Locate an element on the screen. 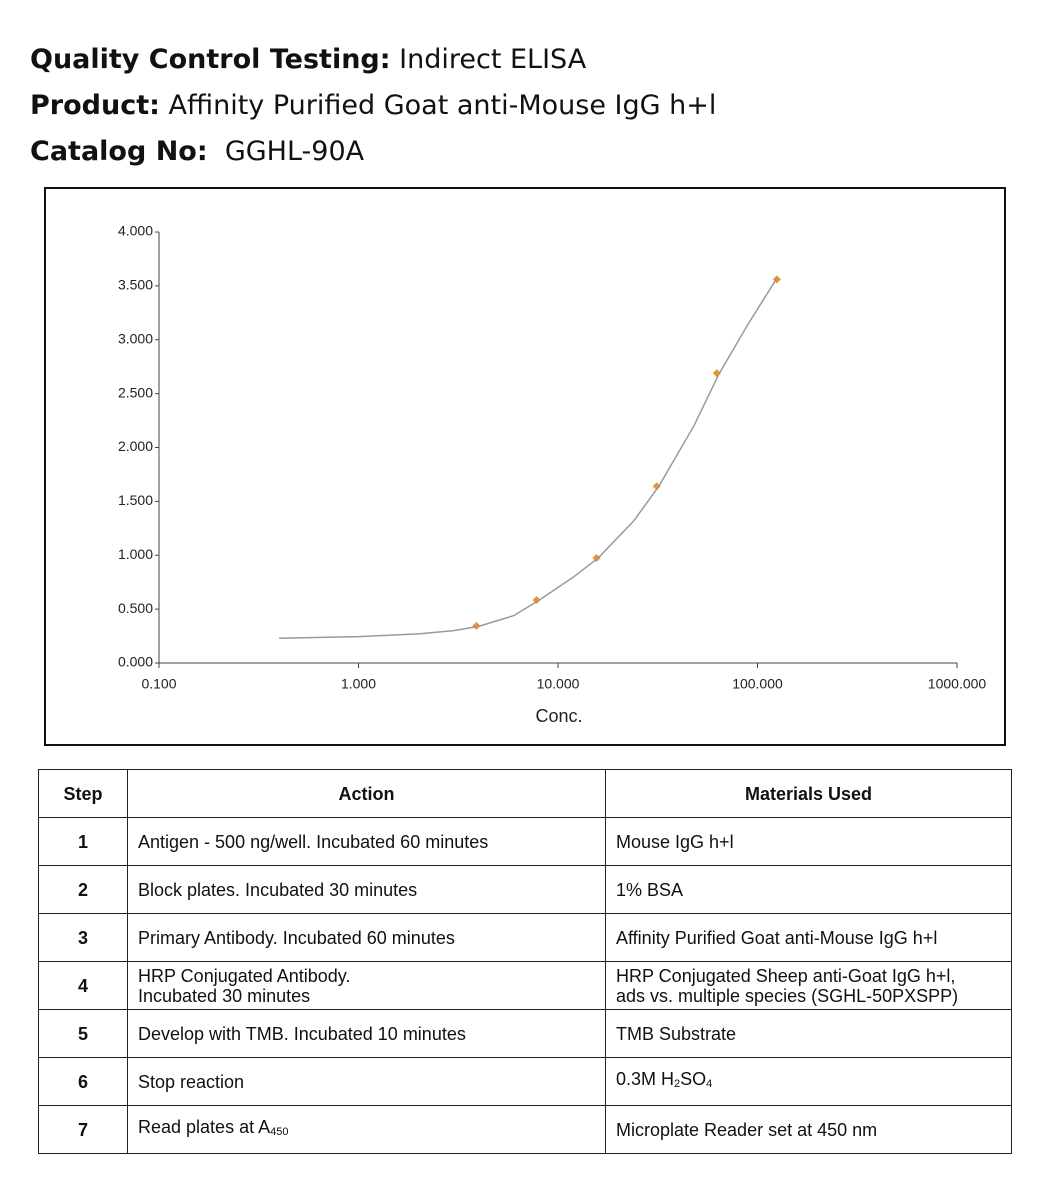 This screenshot has height=1200, width=1050. x-axis-label: Conc. is located at coordinates (558, 716).